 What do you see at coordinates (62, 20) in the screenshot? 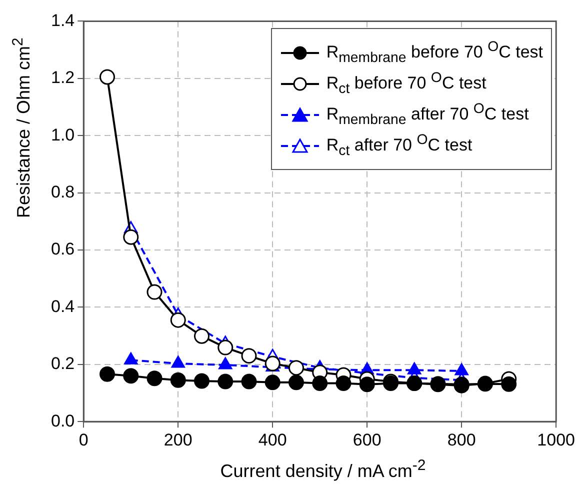
I see `y-tick-label: 1.4` at bounding box center [62, 20].